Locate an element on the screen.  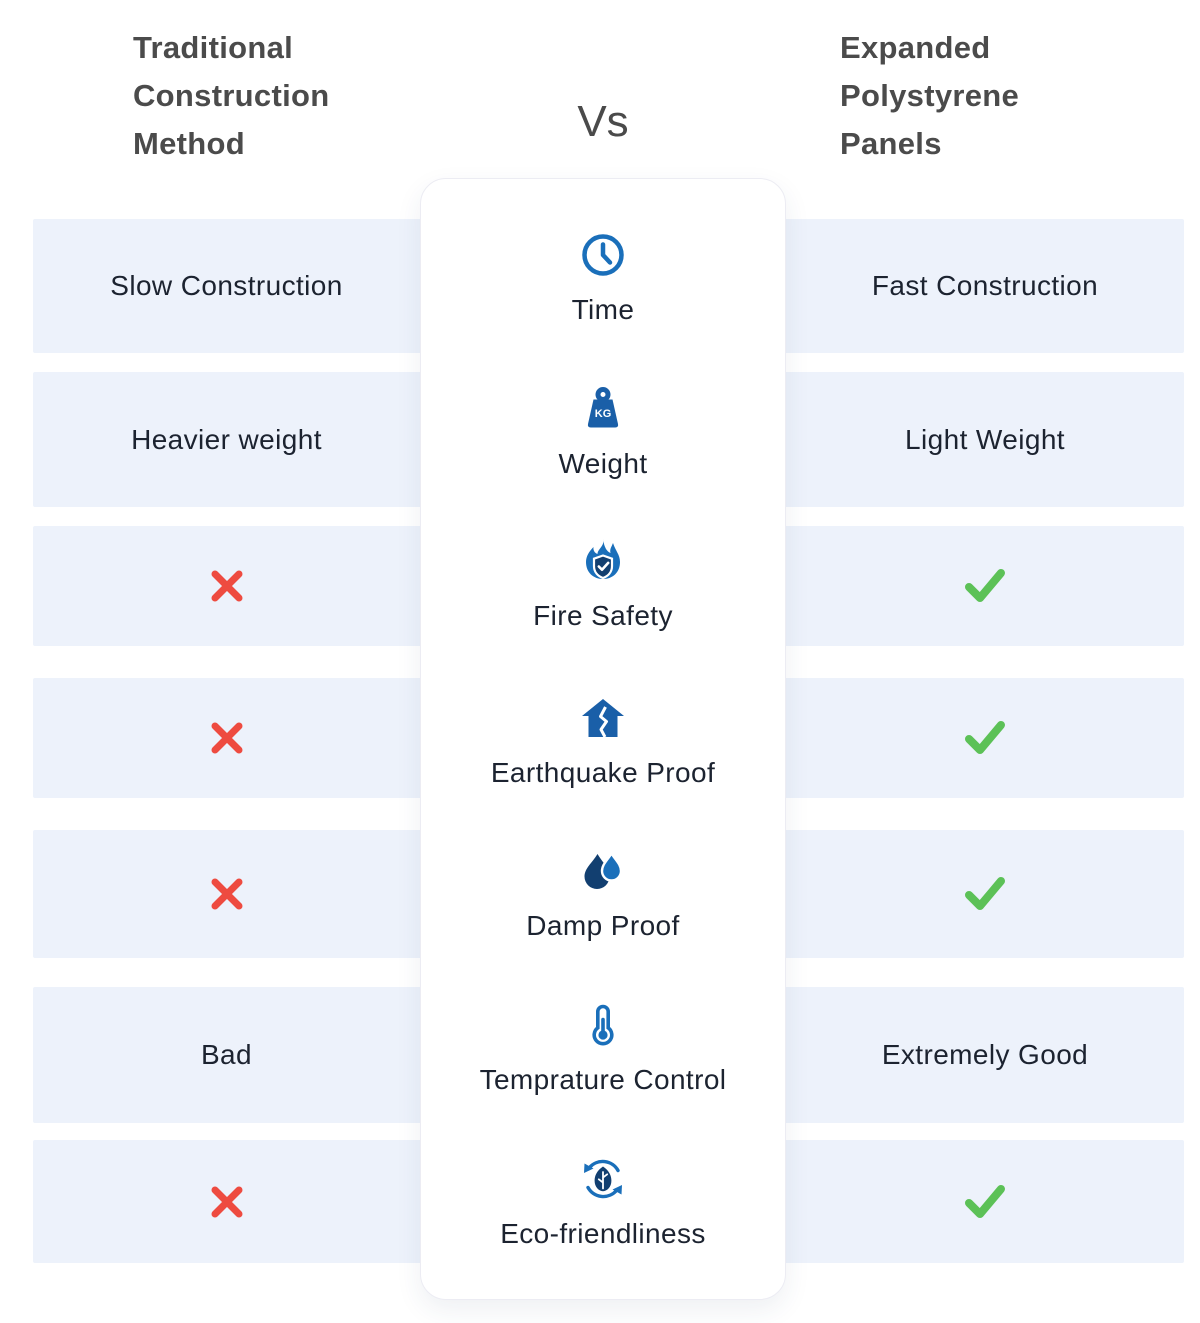
feature-item: Temprature Control is located at coordinates (603, 1048).